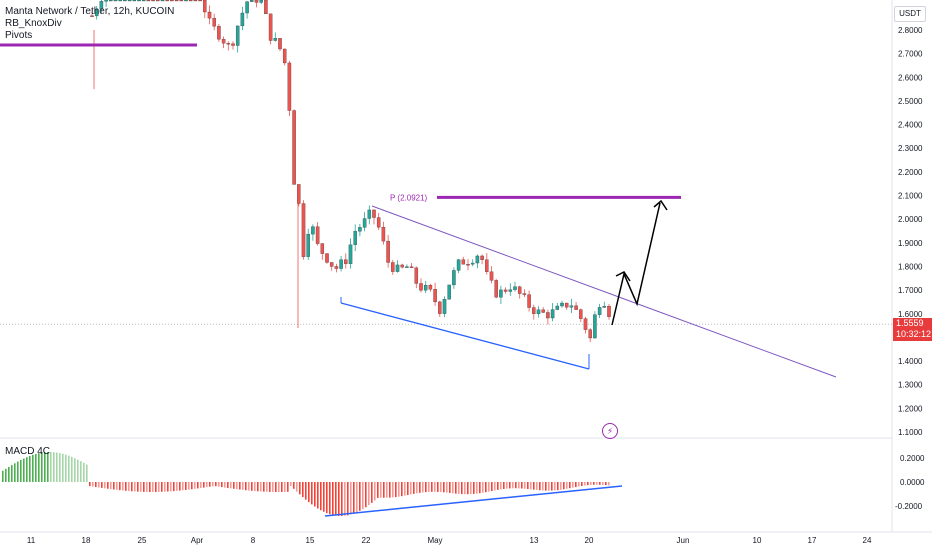 The width and height of the screenshot is (932, 550). Describe the element at coordinates (912, 482) in the screenshot. I see `macd-tick-label: 0.0000` at that location.